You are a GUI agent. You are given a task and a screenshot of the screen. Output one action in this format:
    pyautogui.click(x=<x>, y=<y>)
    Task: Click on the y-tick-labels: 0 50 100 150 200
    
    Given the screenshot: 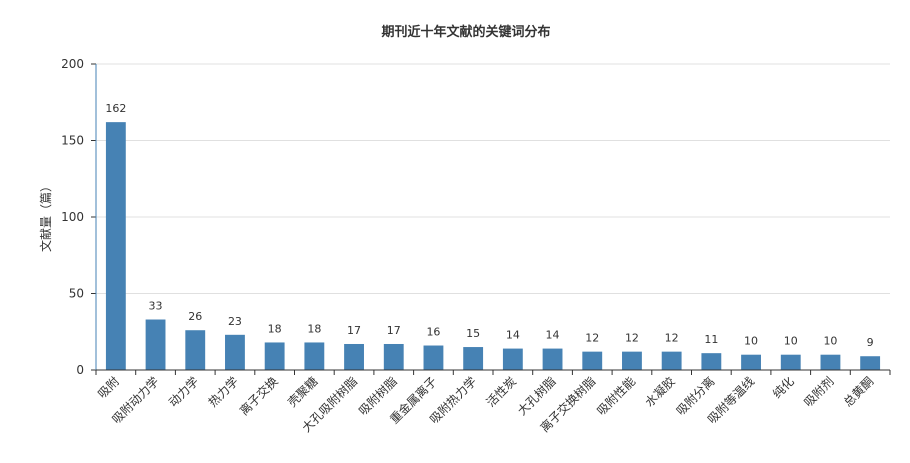 What is the action you would take?
    pyautogui.click(x=78, y=217)
    